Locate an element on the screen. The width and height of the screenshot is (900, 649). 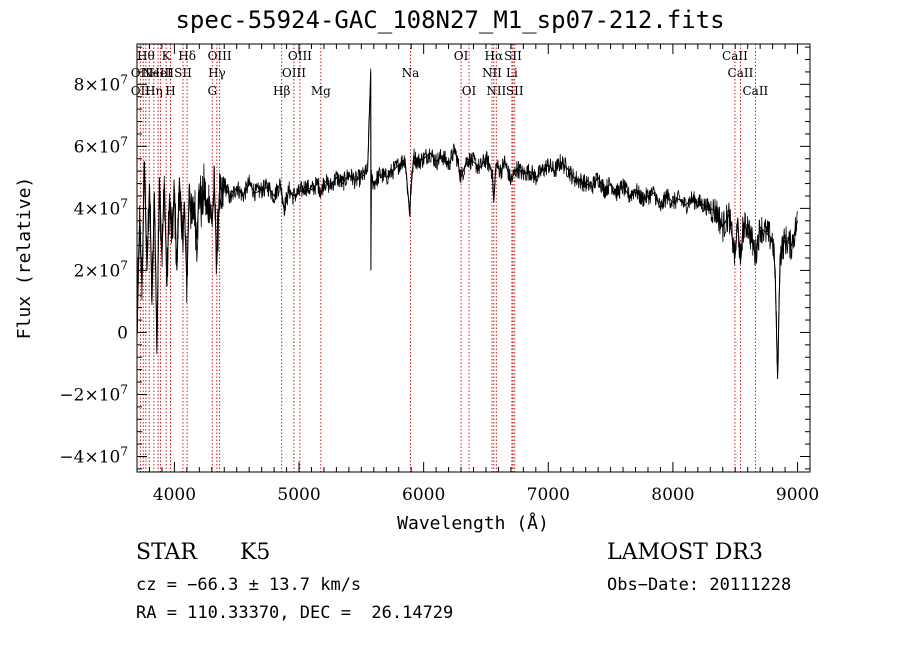
line-label: HeI is located at coordinates (160, 73).